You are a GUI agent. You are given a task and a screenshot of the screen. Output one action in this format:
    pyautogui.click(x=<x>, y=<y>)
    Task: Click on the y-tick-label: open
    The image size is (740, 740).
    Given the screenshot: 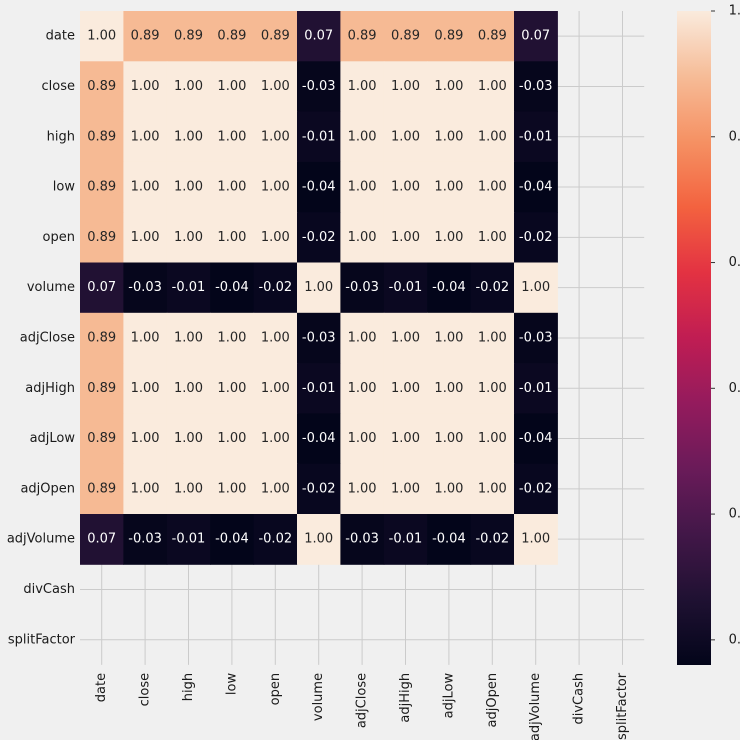 What is the action you would take?
    pyautogui.click(x=59, y=237)
    